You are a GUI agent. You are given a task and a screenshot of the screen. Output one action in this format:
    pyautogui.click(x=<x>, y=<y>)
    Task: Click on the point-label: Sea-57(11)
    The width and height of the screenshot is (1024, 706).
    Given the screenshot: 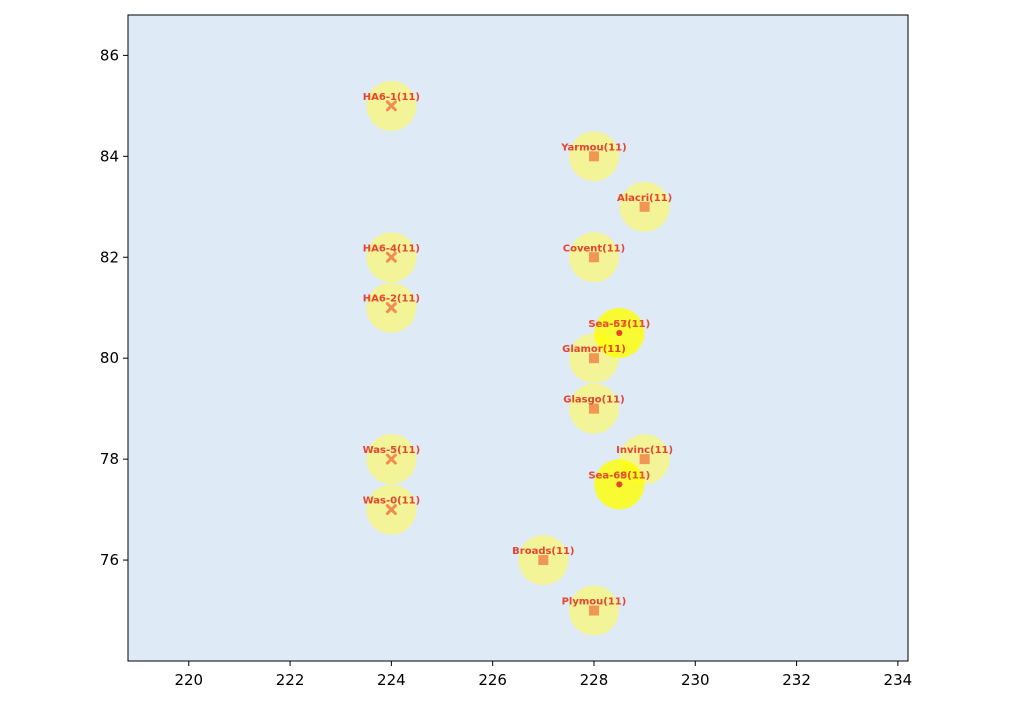 What is the action you would take?
    pyautogui.click(x=619, y=324)
    